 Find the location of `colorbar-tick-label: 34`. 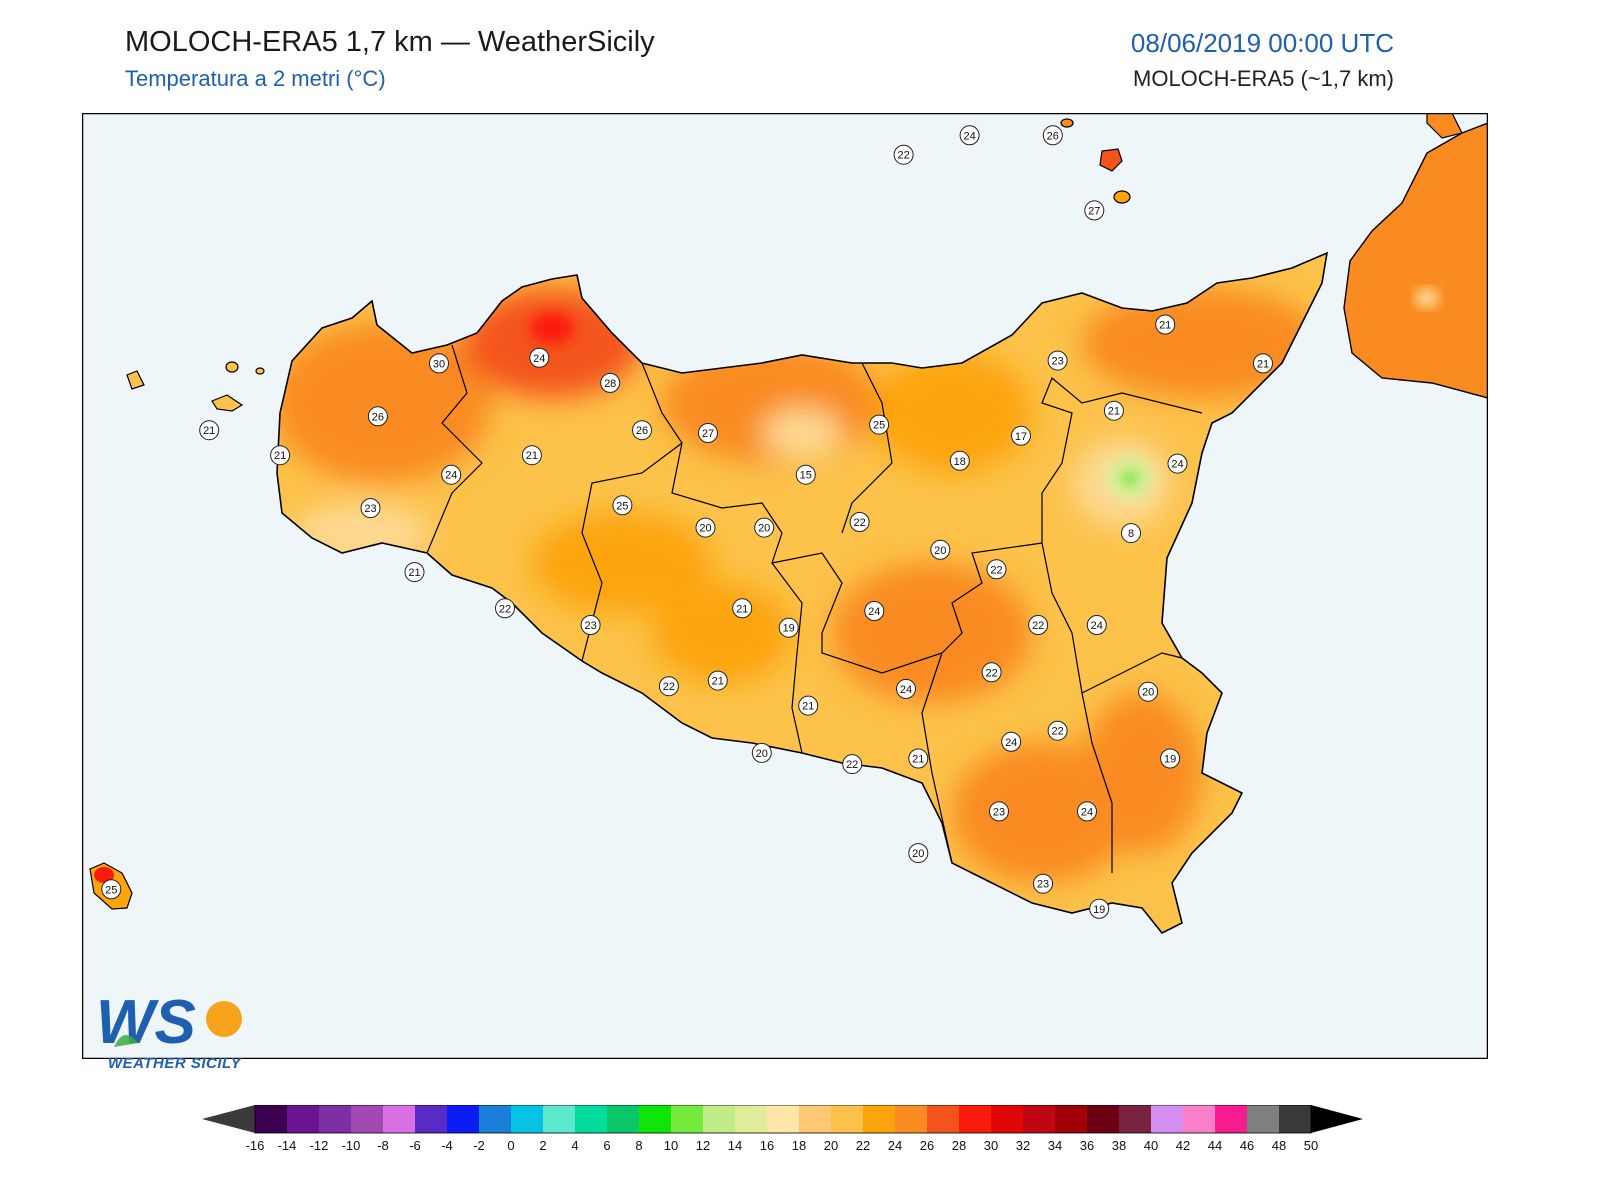

colorbar-tick-label: 34 is located at coordinates (1055, 1145).